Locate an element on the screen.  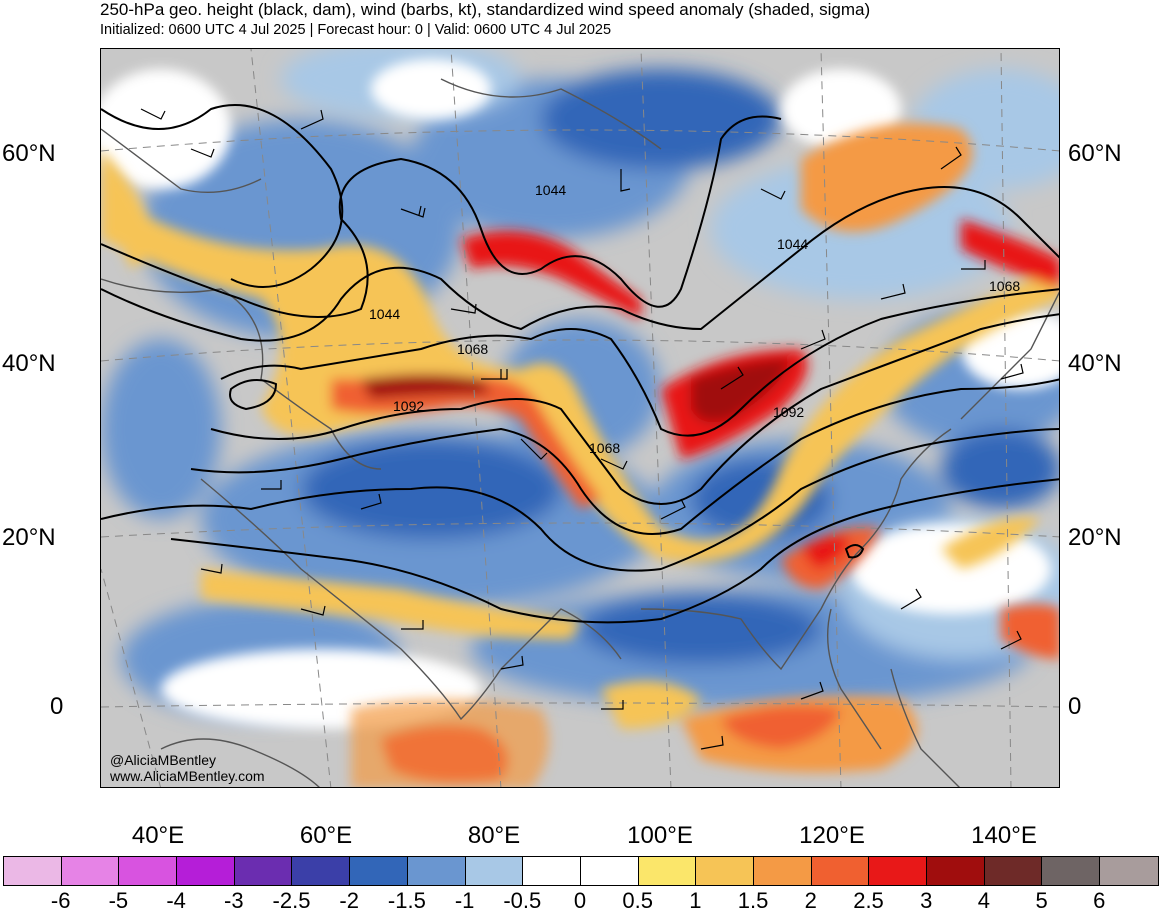
colorbar-tick-label: -1 is located at coordinates (464, 900).